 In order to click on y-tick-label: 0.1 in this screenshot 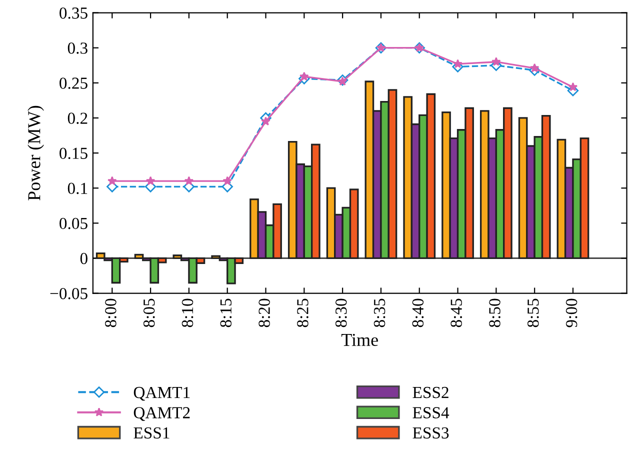, I will do `click(78, 188)`.